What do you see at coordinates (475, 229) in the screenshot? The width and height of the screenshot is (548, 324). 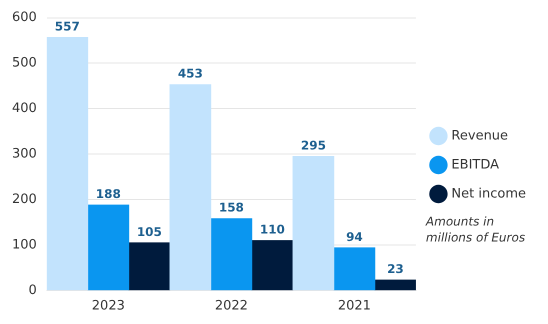 I see `text: Amounts in millions of Euros` at bounding box center [475, 229].